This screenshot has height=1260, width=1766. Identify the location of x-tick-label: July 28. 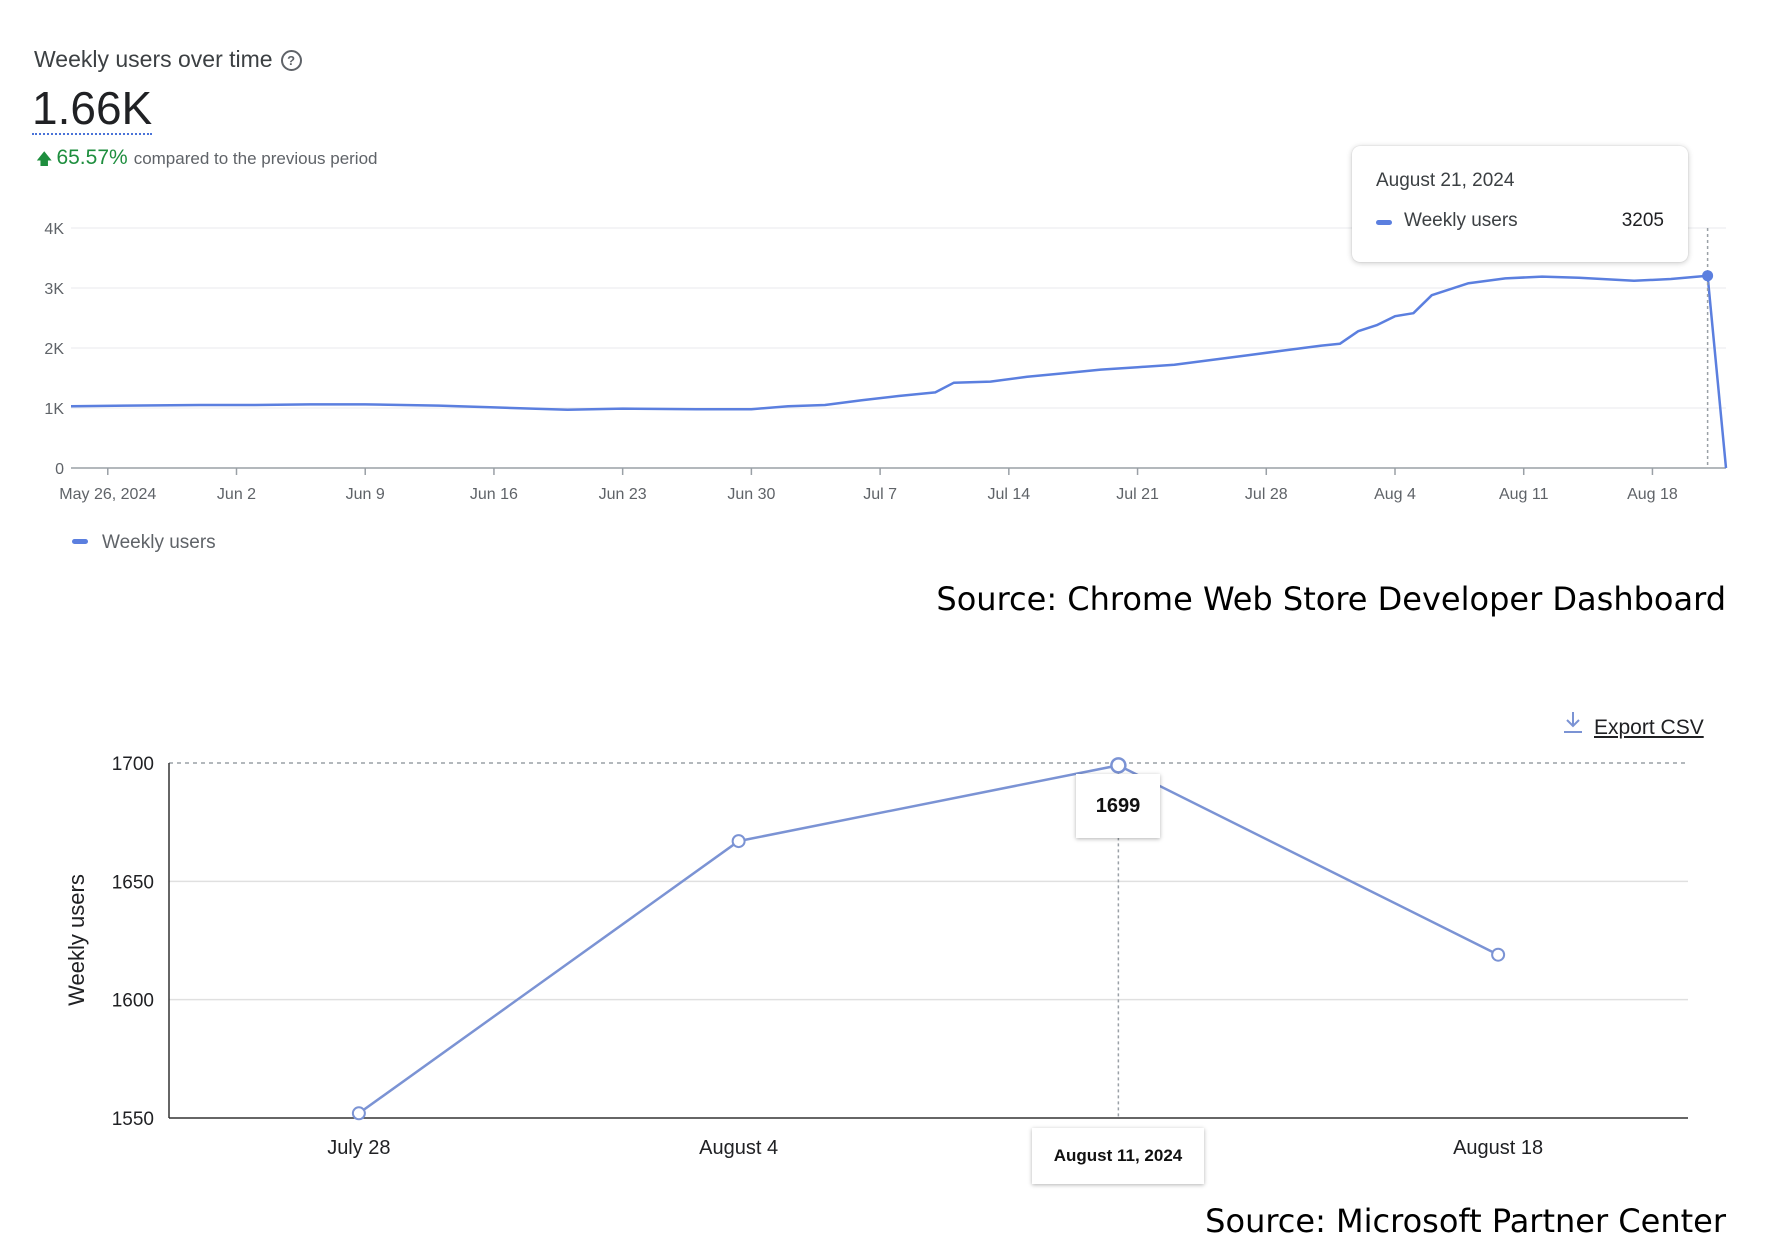
(358, 1148).